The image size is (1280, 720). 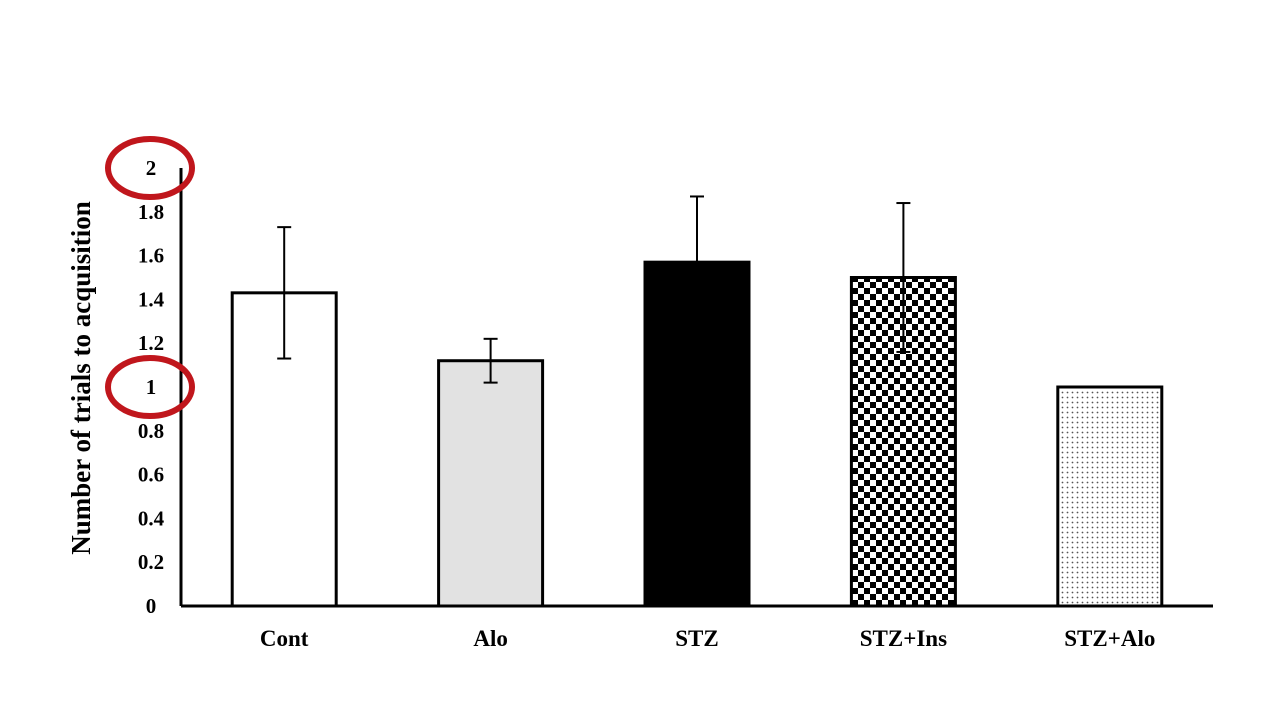 I want to click on y-tick-label: 0.4, so click(x=151, y=518).